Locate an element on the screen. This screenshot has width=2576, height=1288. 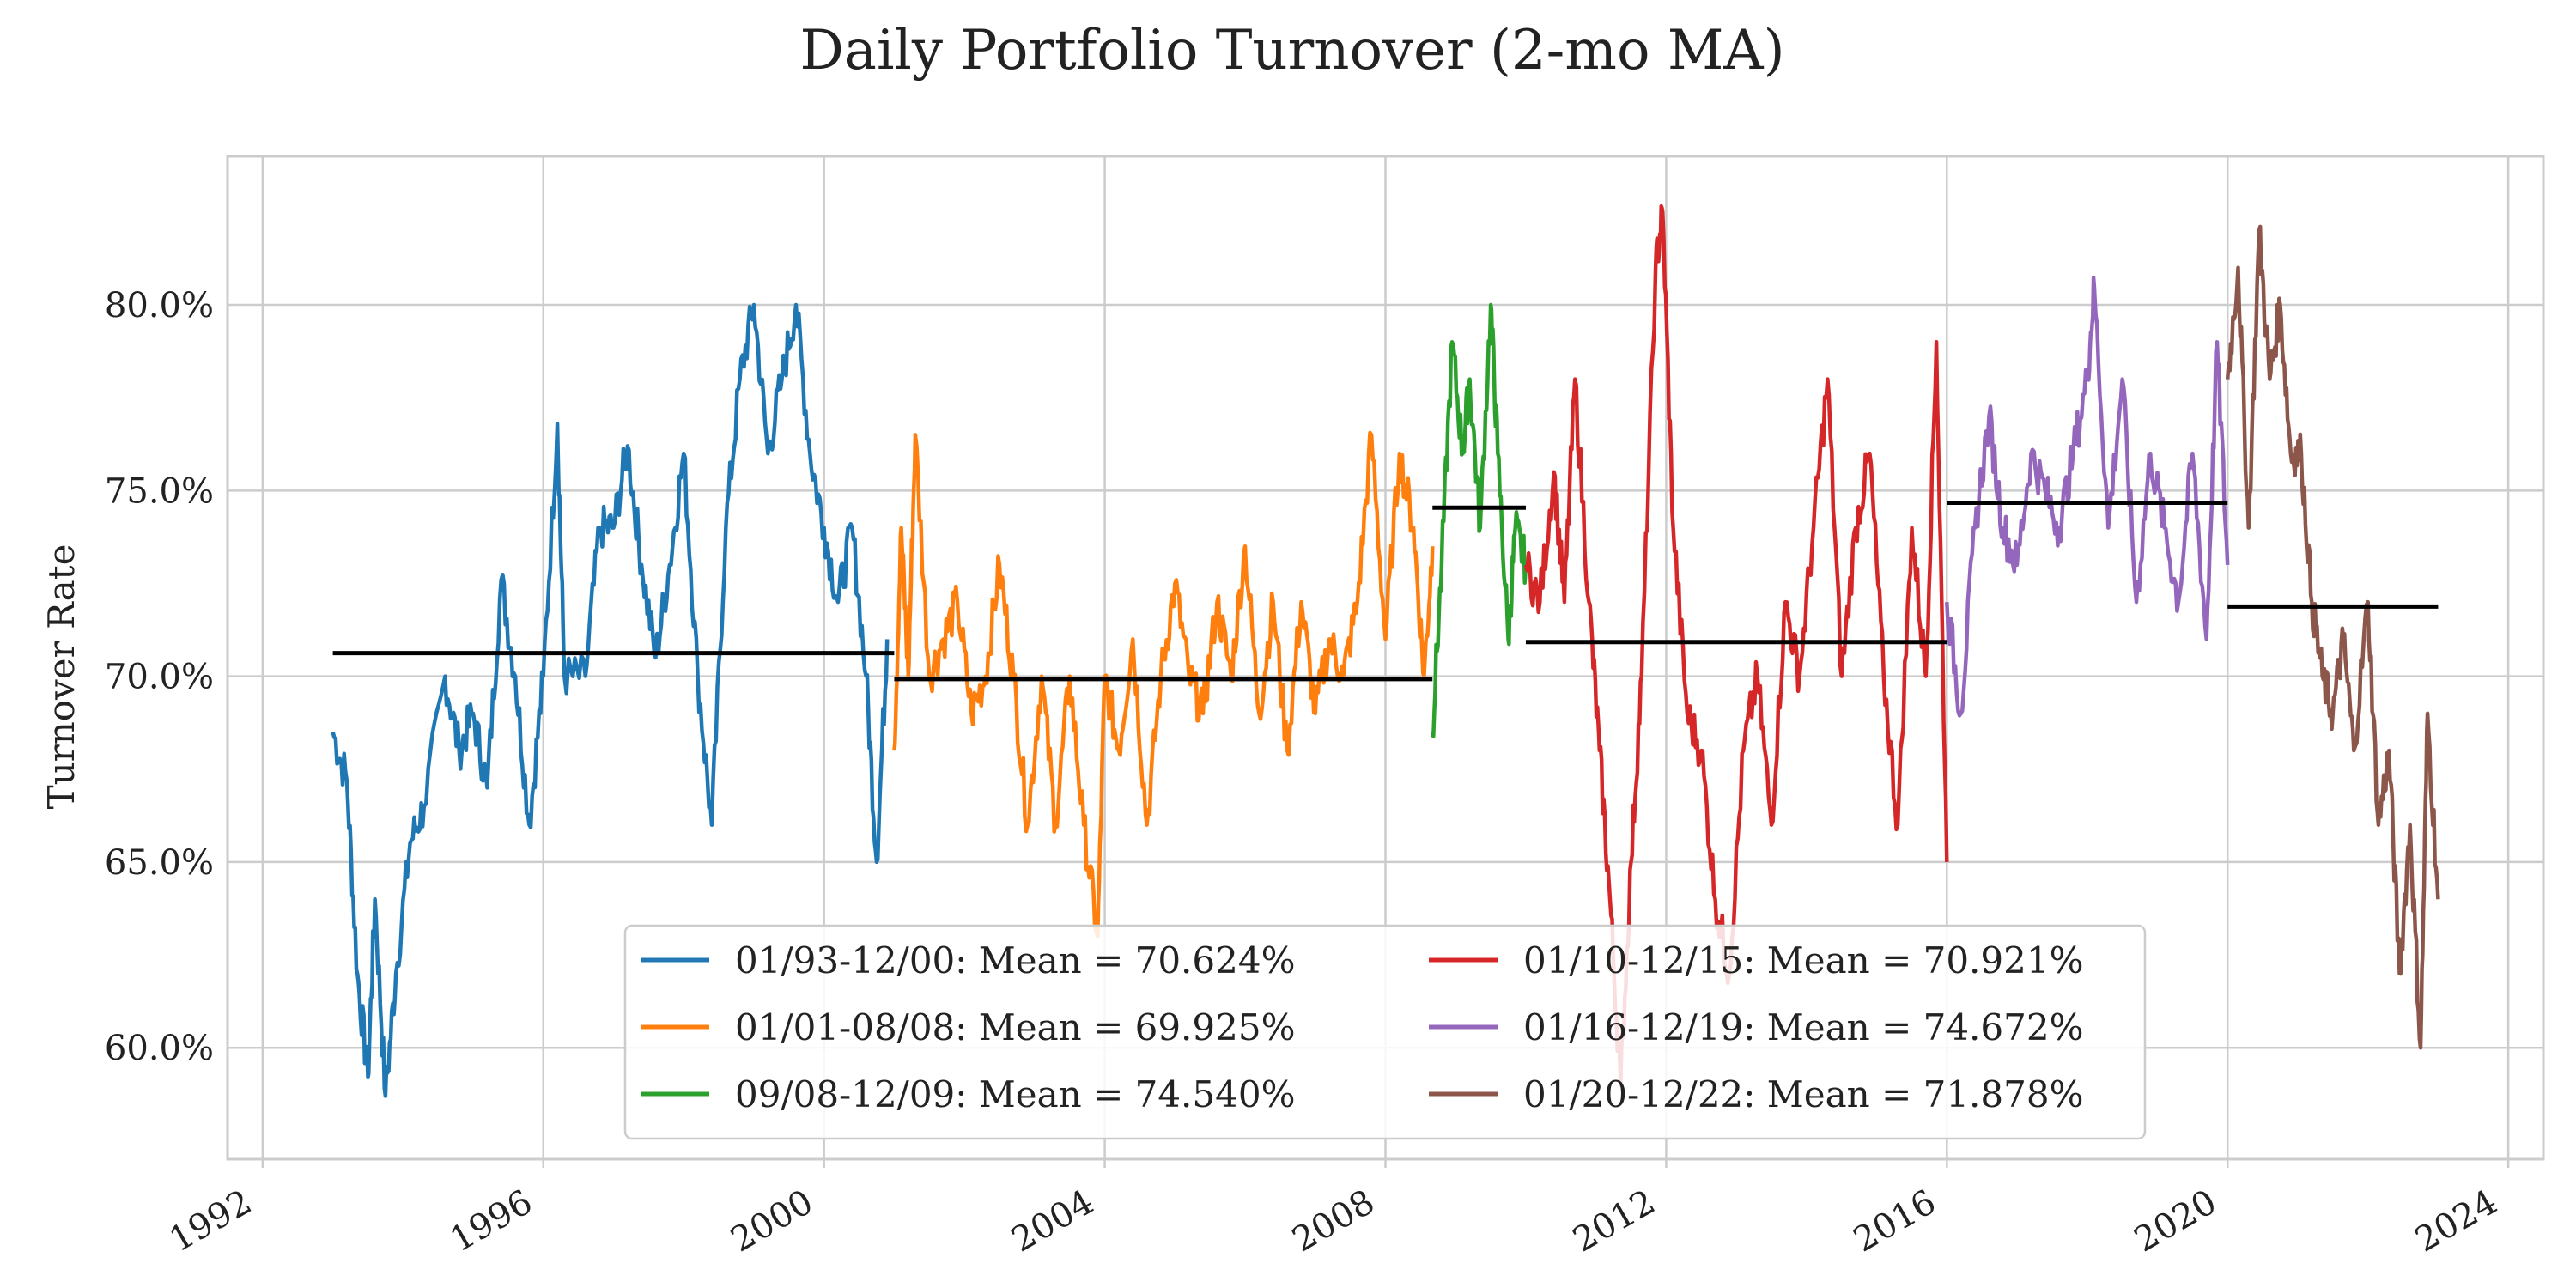
y-tick-label: 65.0% is located at coordinates (159, 863).